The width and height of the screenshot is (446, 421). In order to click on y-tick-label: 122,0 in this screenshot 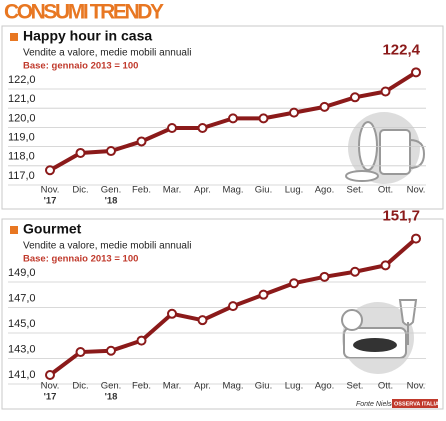, I will do `click(22, 80)`.